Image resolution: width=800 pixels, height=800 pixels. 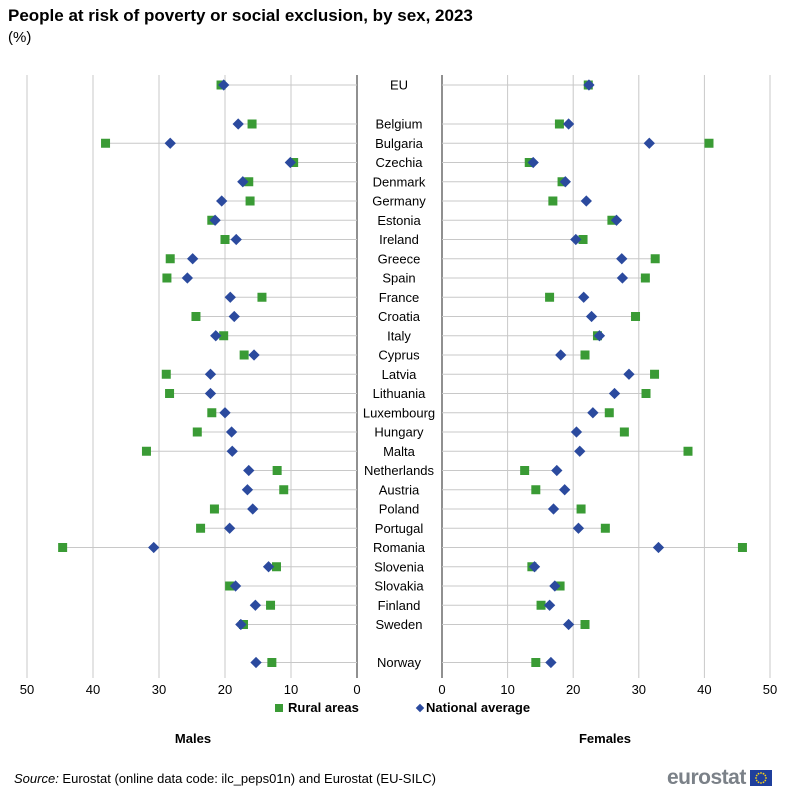 I want to click on national-marker-females-greece, so click(x=622, y=259).